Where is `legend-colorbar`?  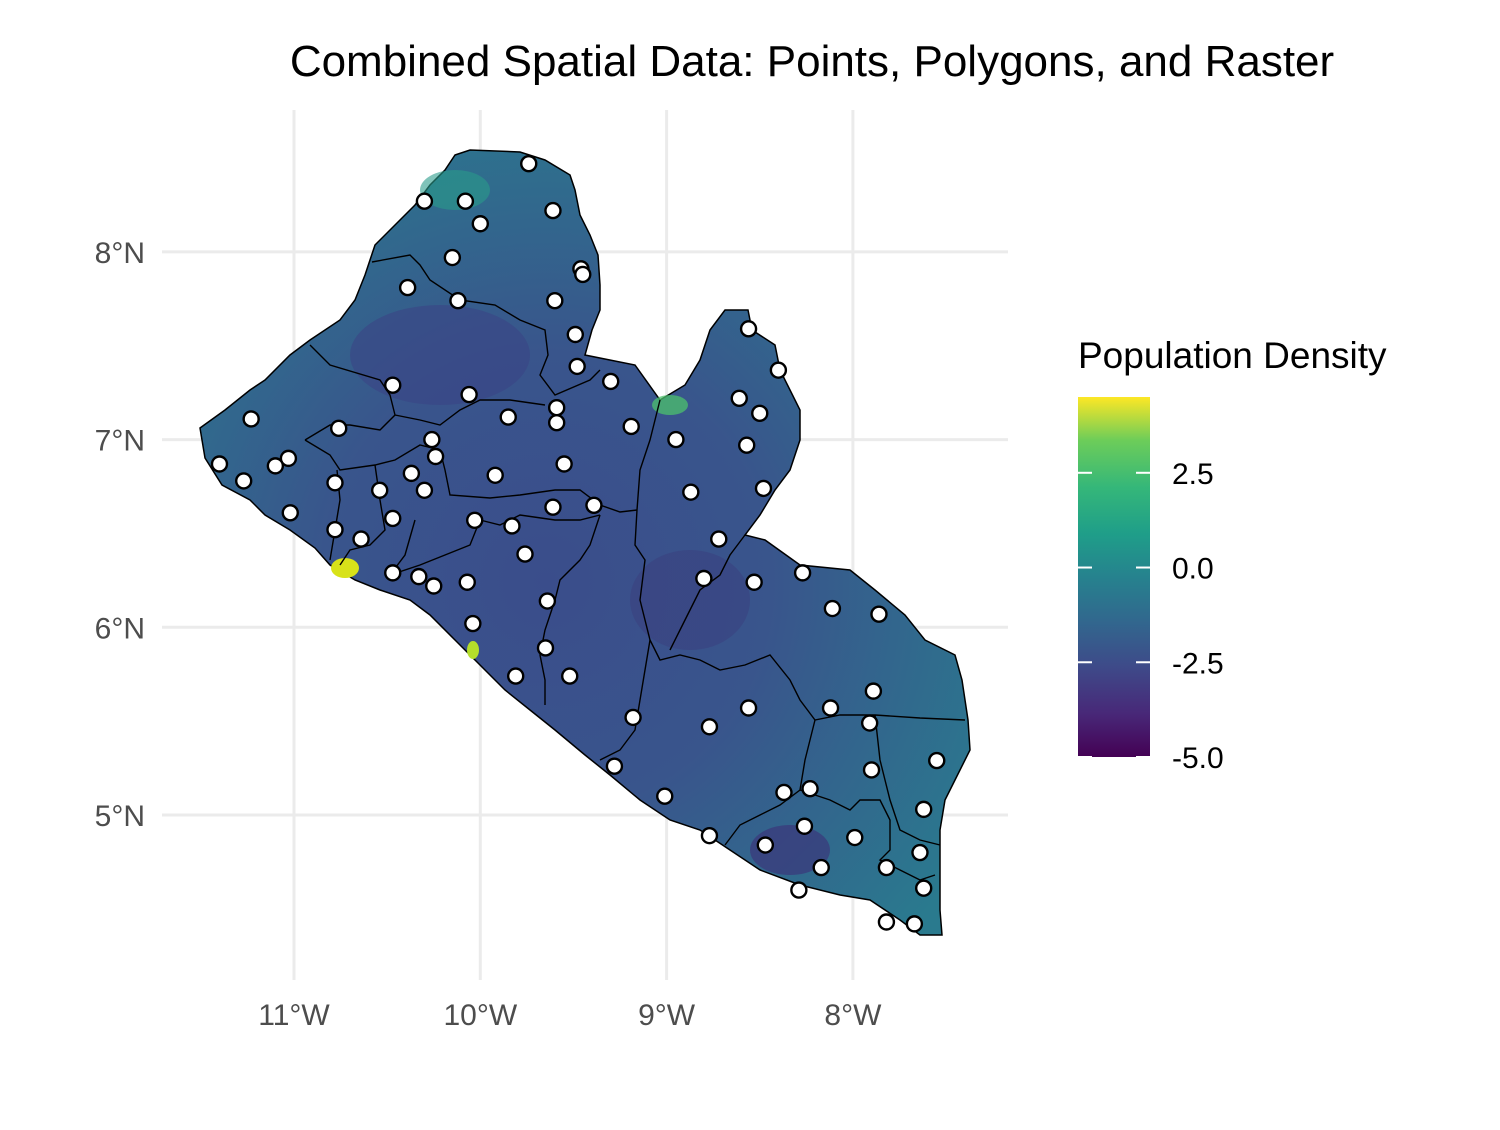 legend-colorbar is located at coordinates (1114, 577).